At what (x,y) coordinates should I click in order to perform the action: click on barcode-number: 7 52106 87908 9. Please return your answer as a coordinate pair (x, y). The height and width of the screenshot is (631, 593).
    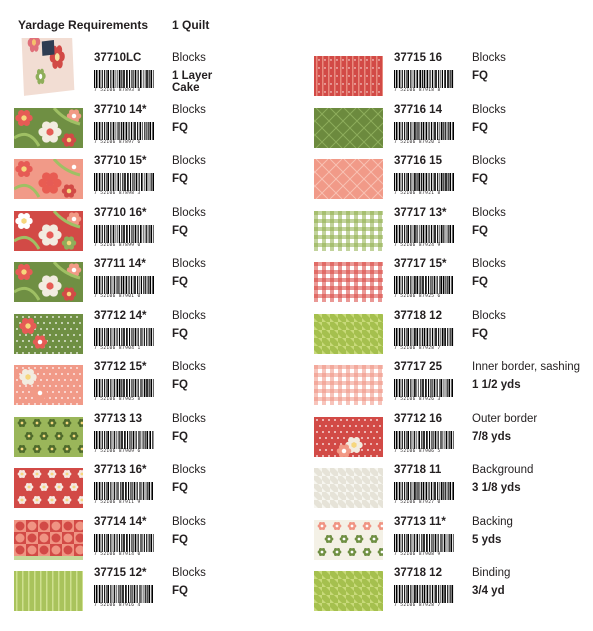
    Looking at the image, I should click on (417, 554).